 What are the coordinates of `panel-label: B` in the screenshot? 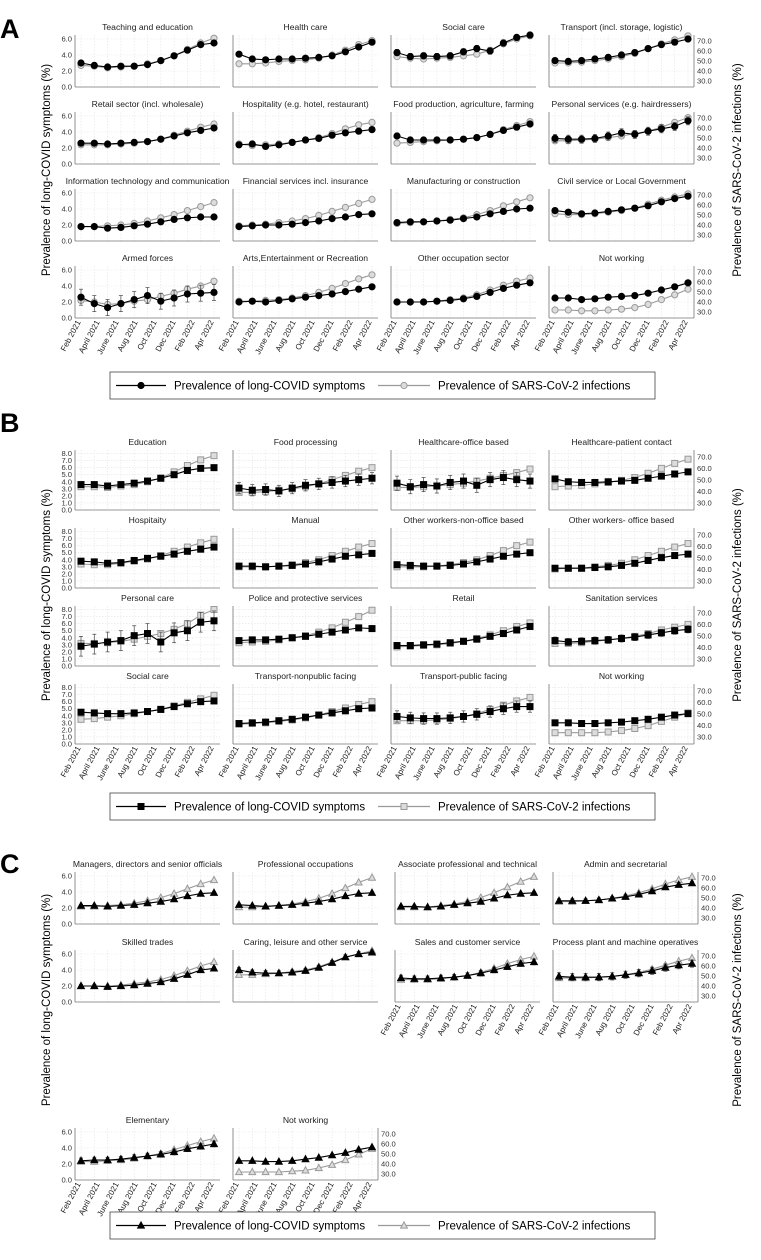 It's located at (10, 423).